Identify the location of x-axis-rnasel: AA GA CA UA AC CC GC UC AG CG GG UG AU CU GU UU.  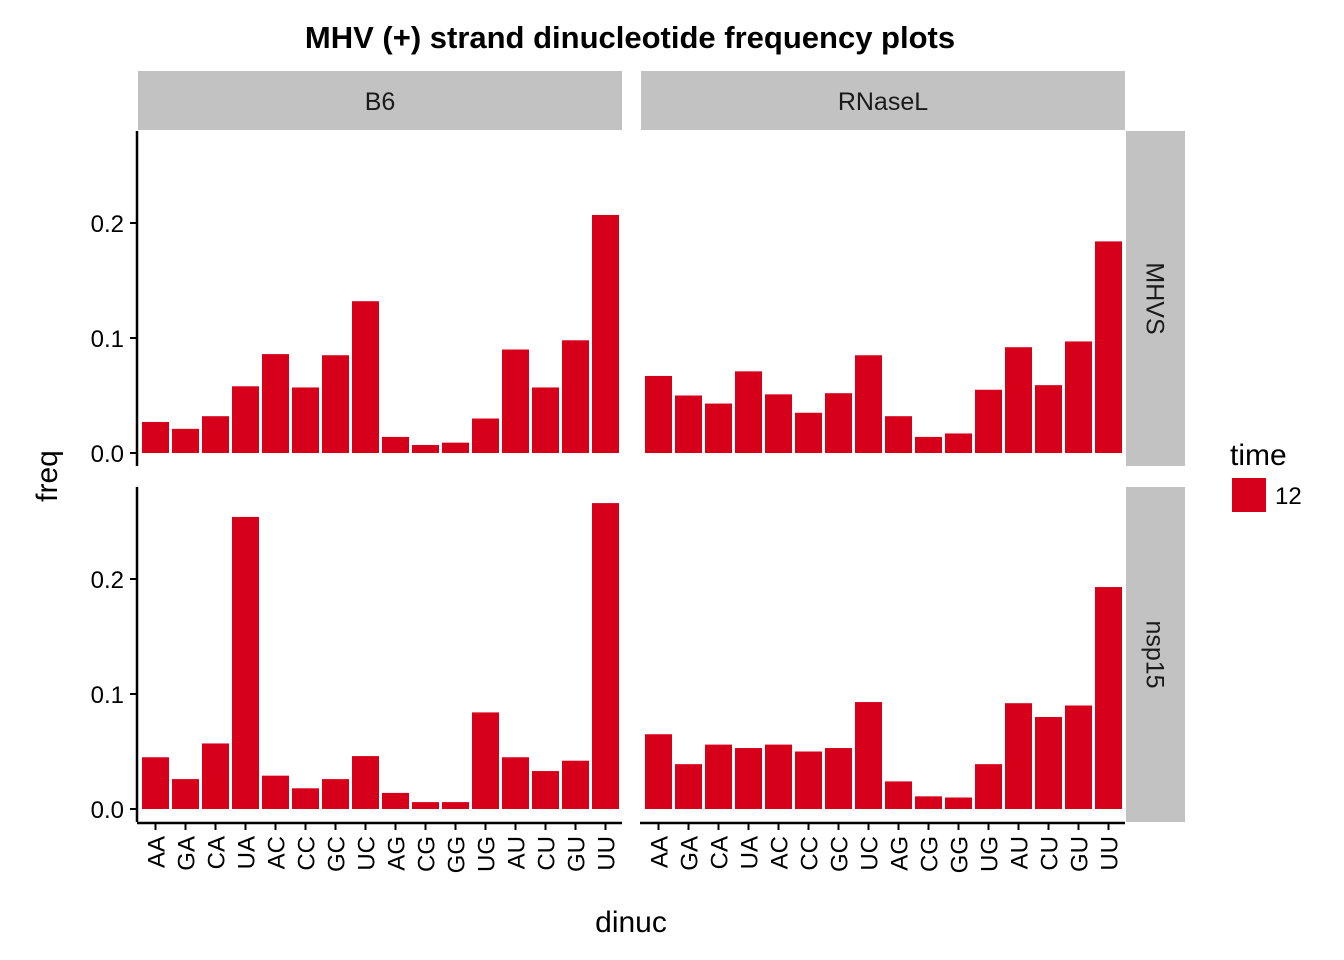
(882, 847).